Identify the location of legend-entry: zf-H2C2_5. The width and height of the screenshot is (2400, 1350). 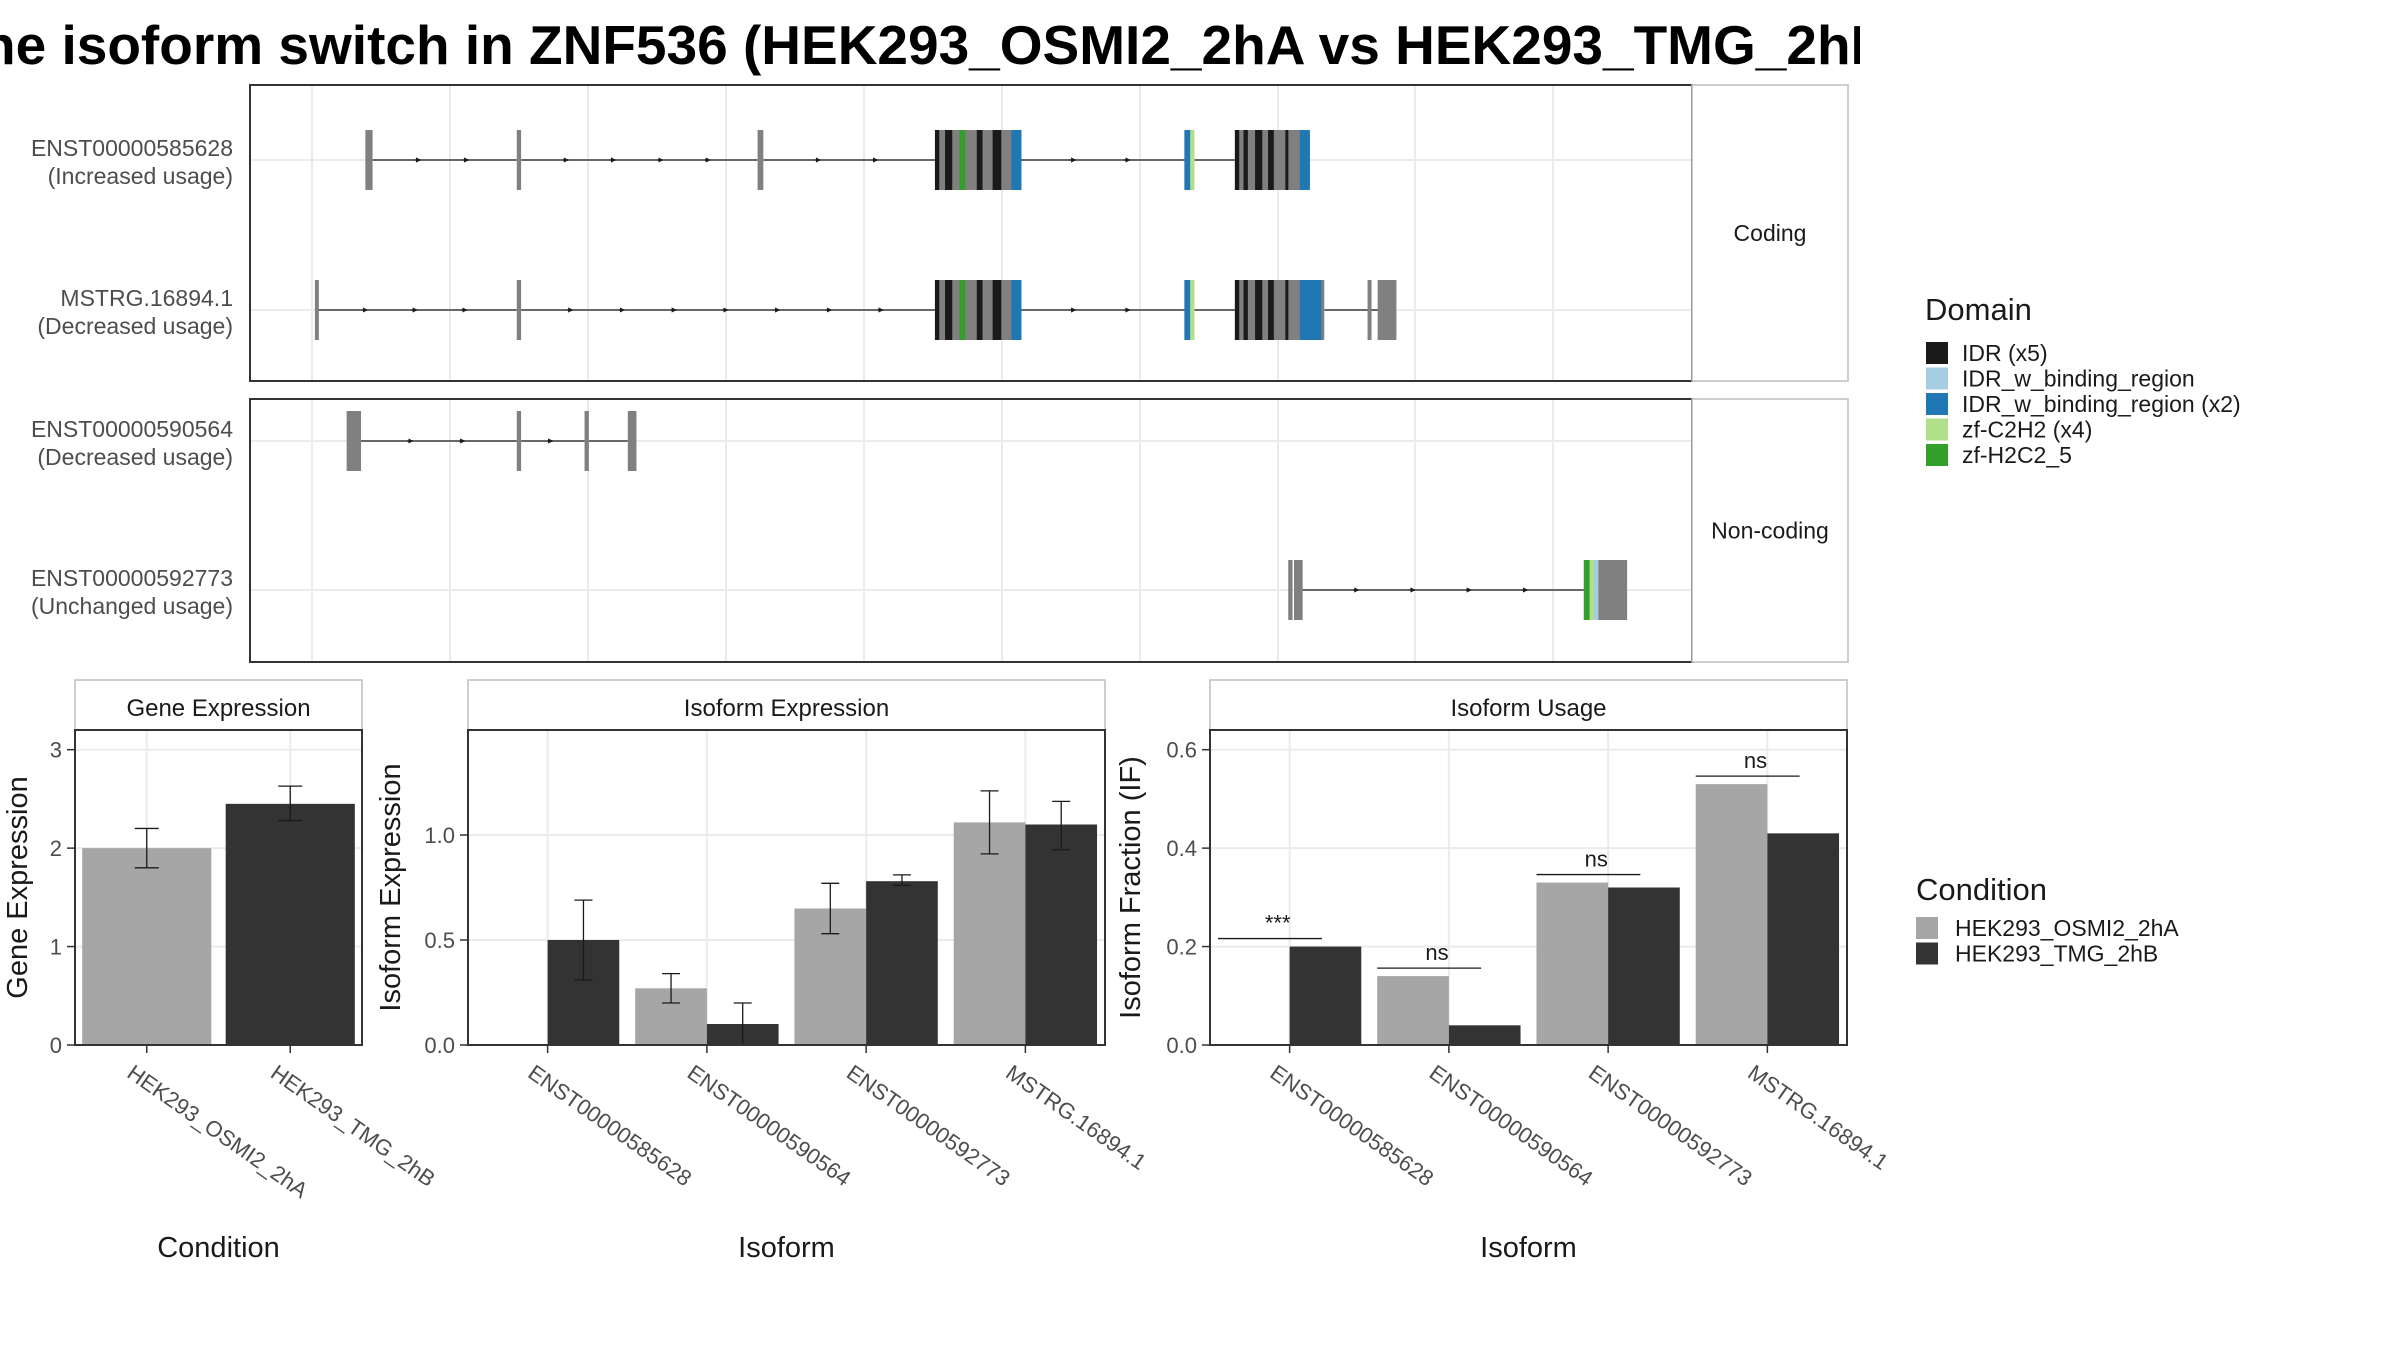
(2017, 455).